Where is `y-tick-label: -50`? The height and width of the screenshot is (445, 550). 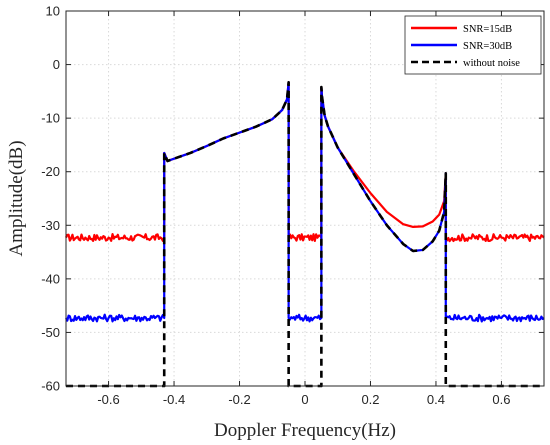 y-tick-label: -50 is located at coordinates (50, 332).